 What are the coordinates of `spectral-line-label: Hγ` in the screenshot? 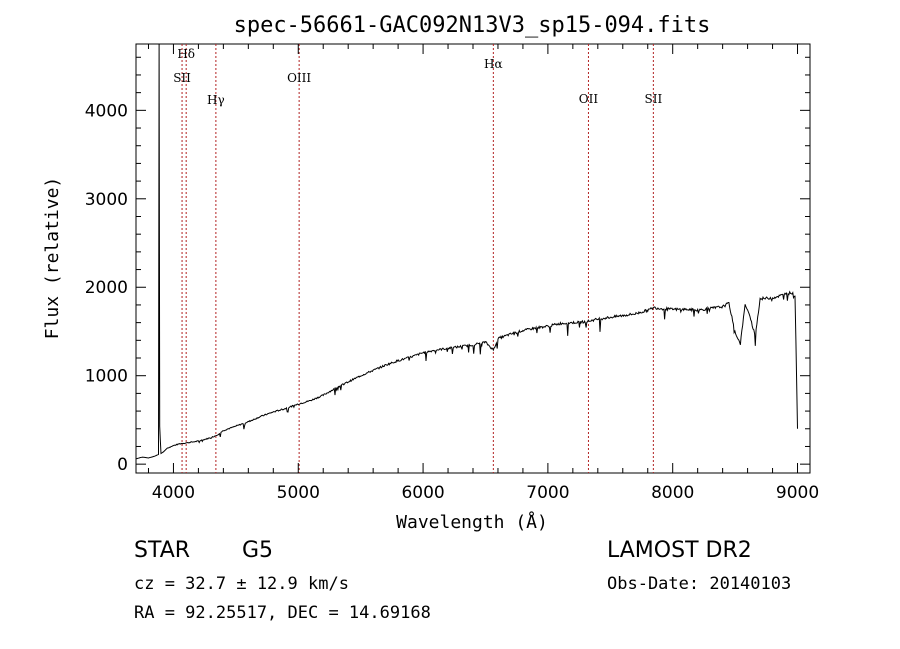 It's located at (216, 100).